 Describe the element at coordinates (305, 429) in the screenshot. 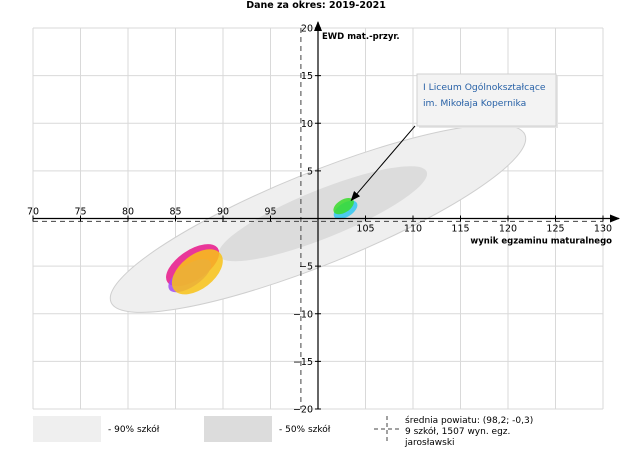

I see `legend-label-50: - 50% szkół` at that location.